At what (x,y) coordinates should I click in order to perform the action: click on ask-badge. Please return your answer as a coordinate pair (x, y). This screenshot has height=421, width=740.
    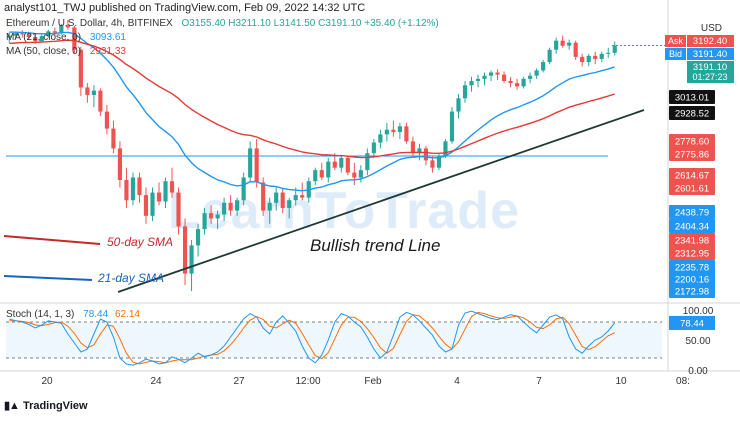
    Looking at the image, I should click on (675, 41).